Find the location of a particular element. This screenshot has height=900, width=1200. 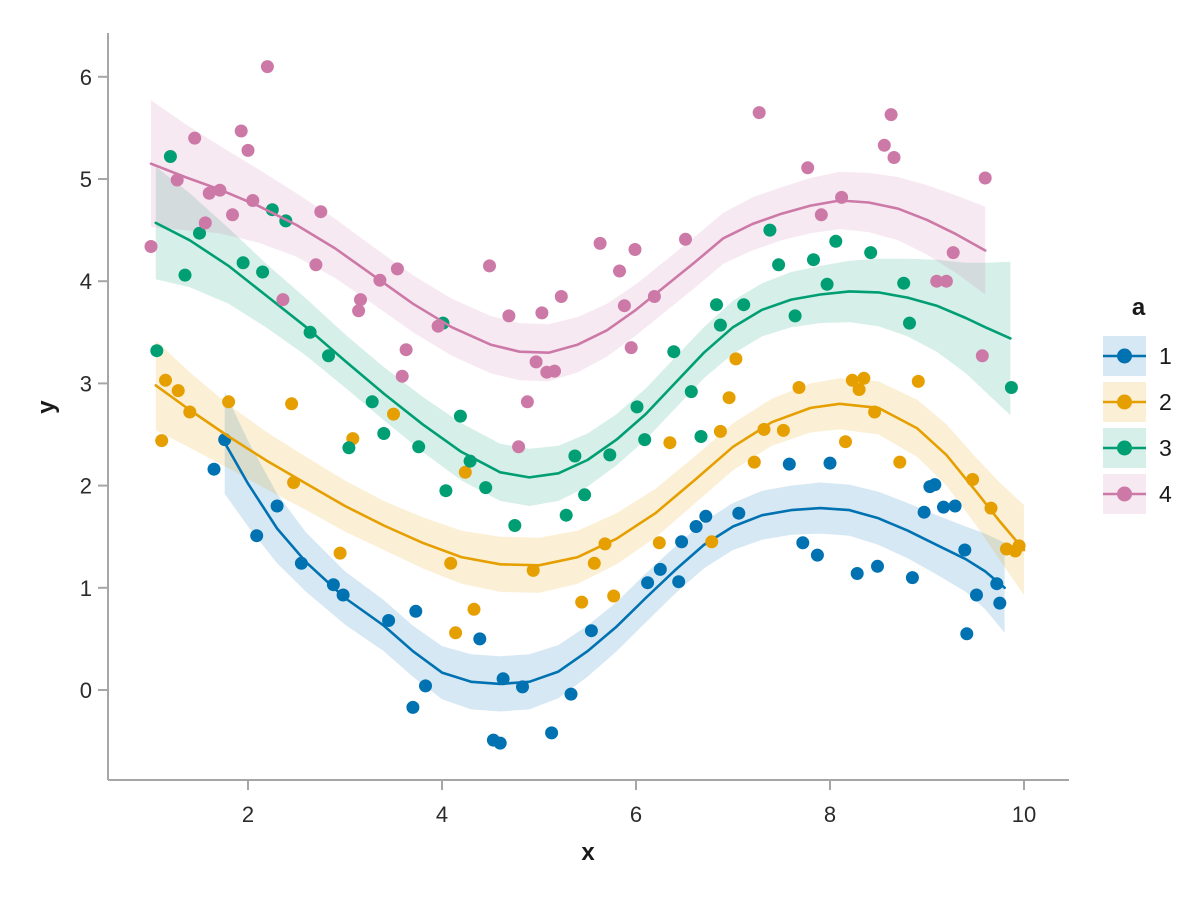

legend-entries: 1 2 3 4 is located at coordinates (1137, 428).